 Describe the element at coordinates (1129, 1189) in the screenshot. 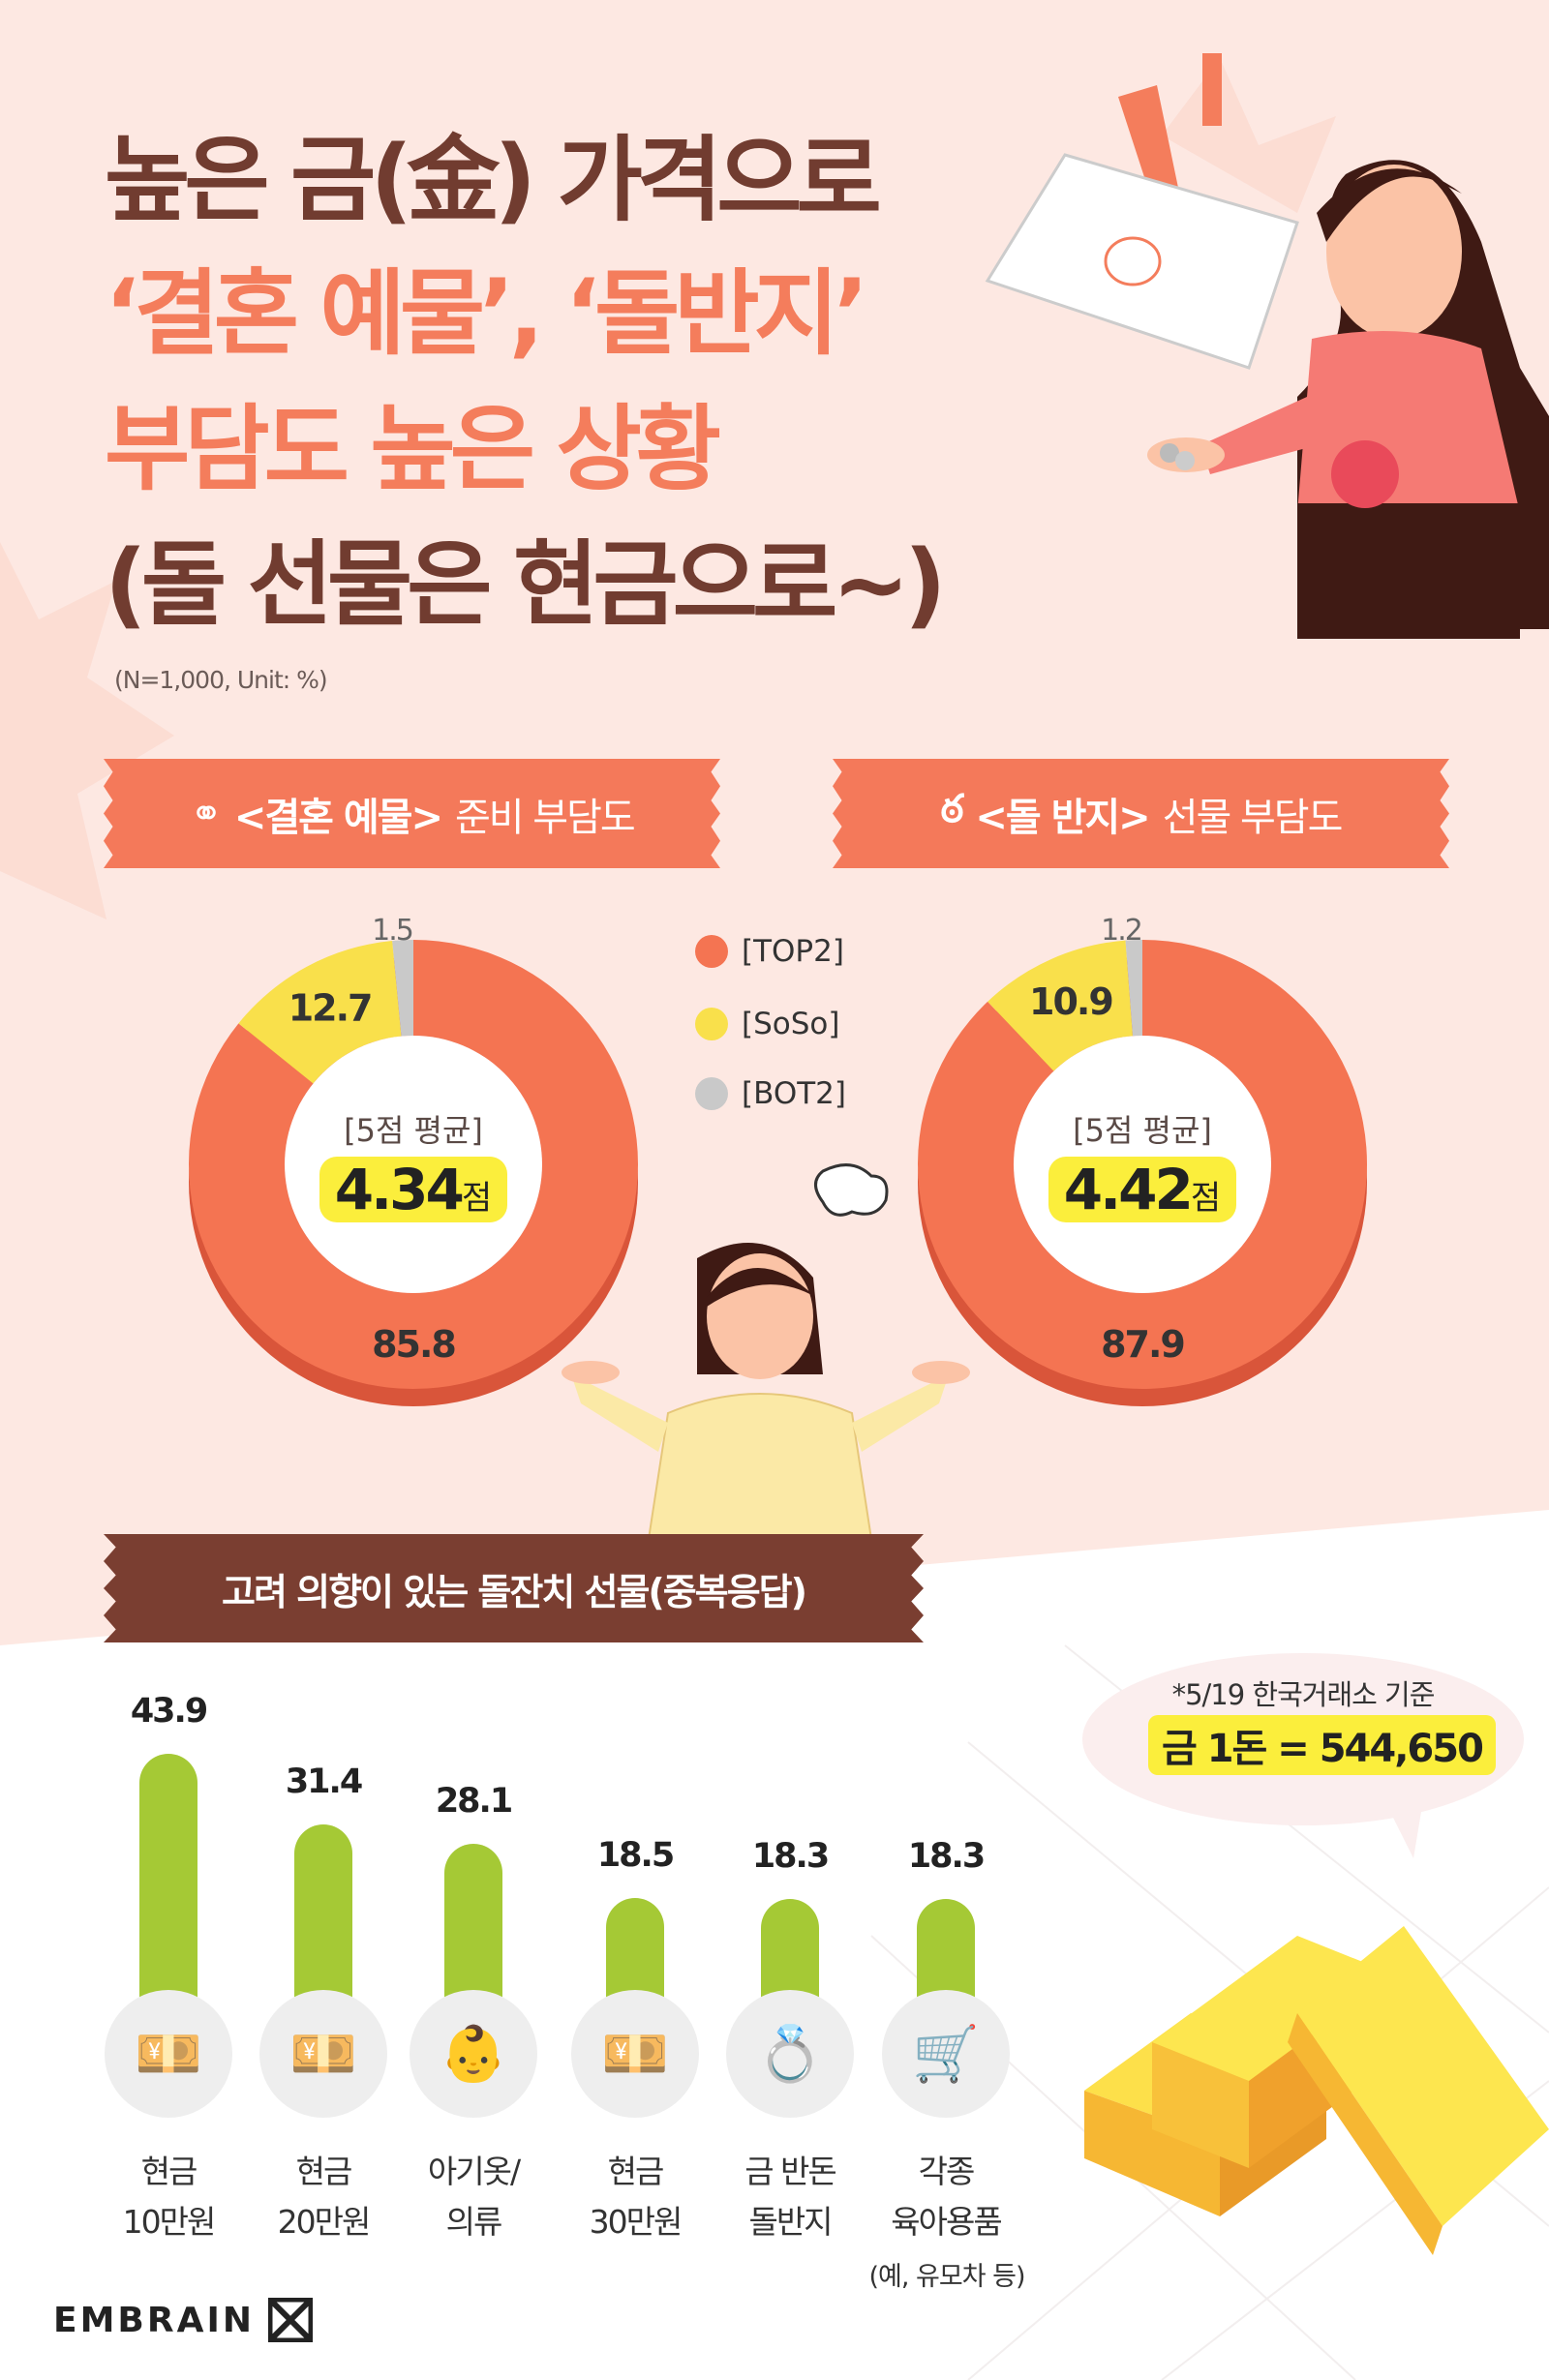

I see `average-value: 4.42` at that location.